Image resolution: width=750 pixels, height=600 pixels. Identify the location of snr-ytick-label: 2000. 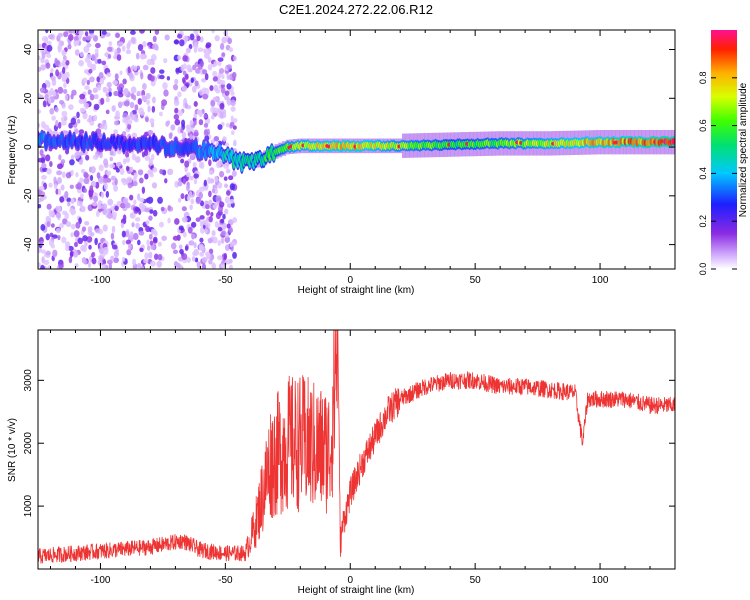
(28, 443).